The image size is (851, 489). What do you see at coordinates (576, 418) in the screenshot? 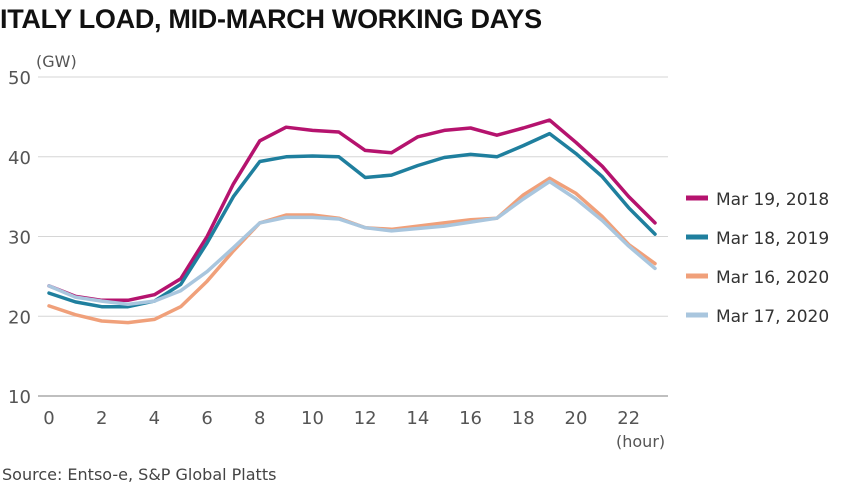
I see `x-tick-label: 20` at bounding box center [576, 418].